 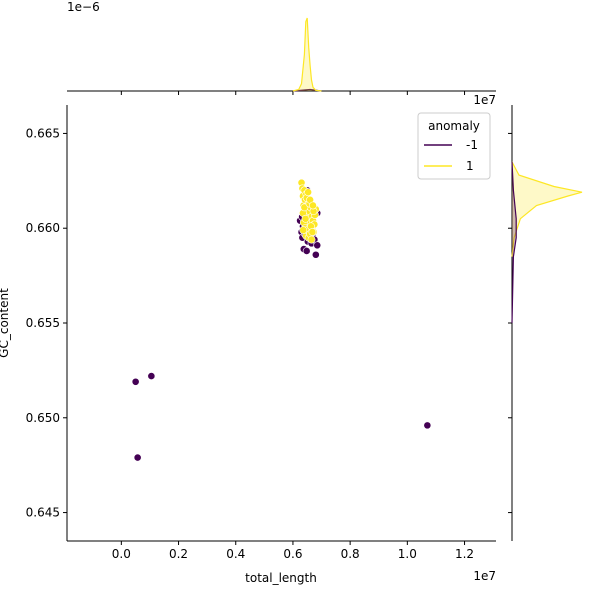 I want to click on right-kde-series--1, so click(x=514, y=242).